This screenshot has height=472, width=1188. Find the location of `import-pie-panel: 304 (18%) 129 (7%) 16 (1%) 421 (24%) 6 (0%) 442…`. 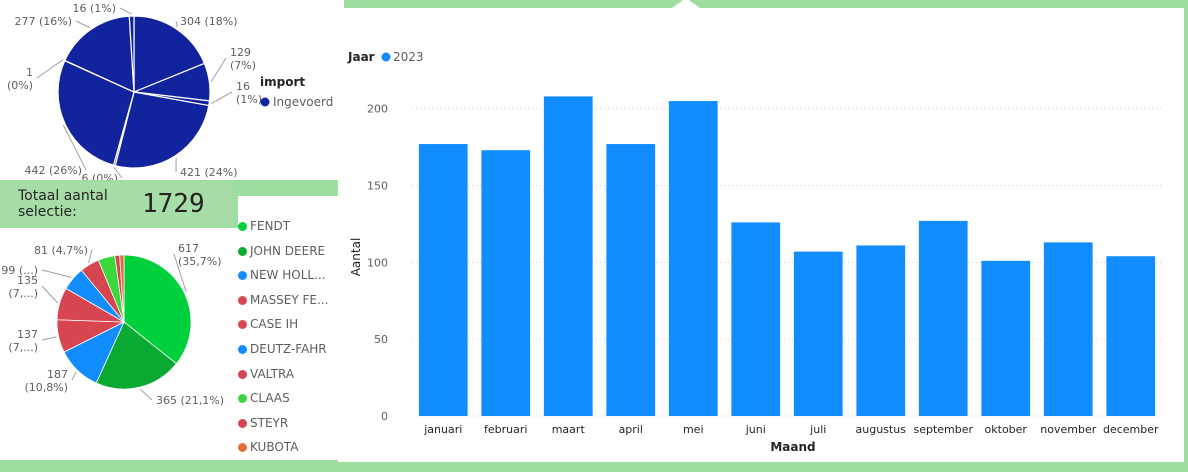

import-pie-panel: 304 (18%) 129 (7%) 16 (1%) 421 (24%) 6 (0%) 442… is located at coordinates (172, 92).